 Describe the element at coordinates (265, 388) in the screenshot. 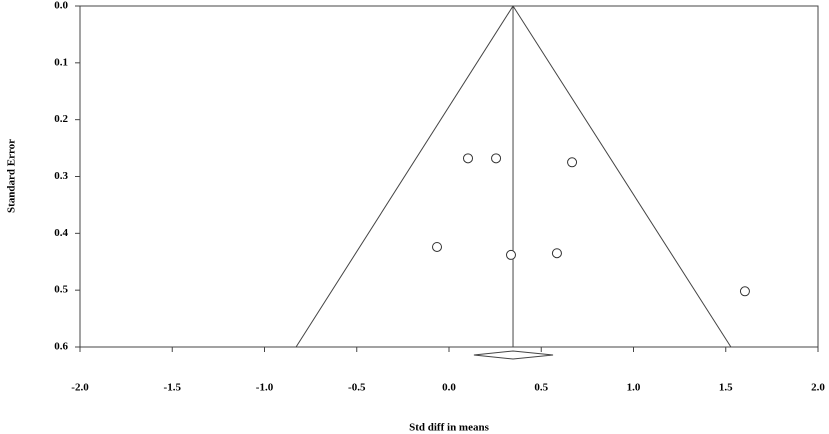

I see `x-tick-label: -1.0` at that location.